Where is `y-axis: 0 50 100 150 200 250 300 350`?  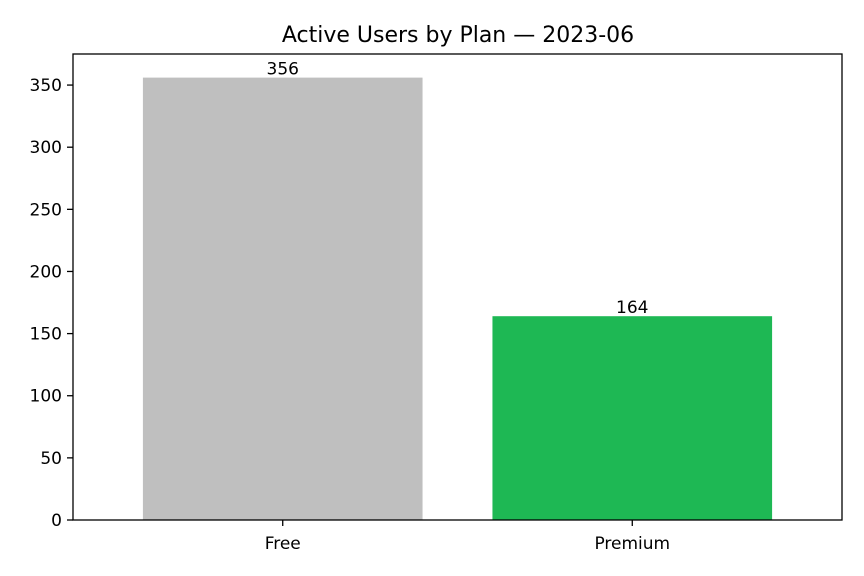
y-axis: 0 50 100 150 200 250 300 350 is located at coordinates (51, 303).